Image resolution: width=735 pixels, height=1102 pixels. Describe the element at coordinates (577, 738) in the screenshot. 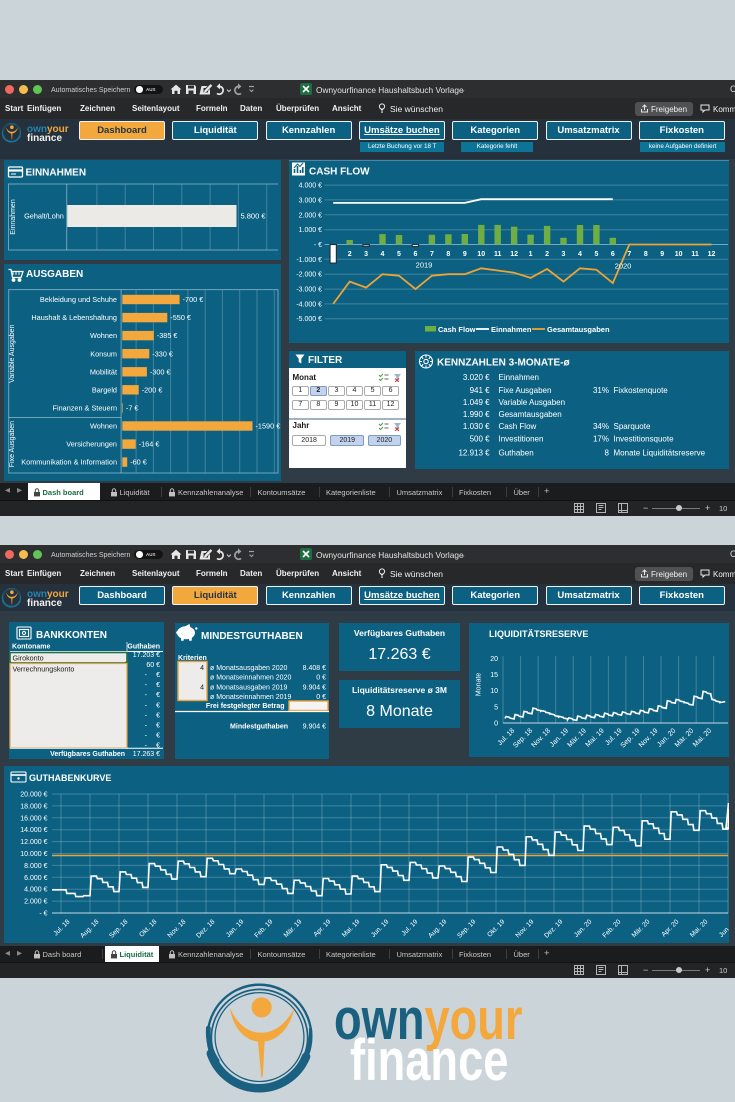

I see `svg-text: Mär. 19` at that location.